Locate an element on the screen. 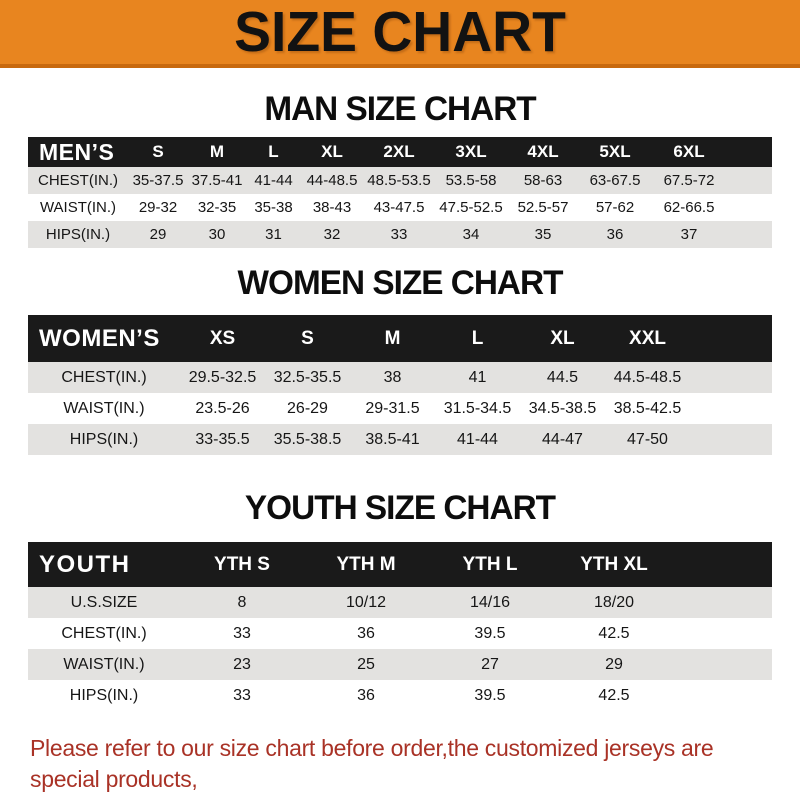 The height and width of the screenshot is (800, 800). size-value-cell: 25 is located at coordinates (366, 664).